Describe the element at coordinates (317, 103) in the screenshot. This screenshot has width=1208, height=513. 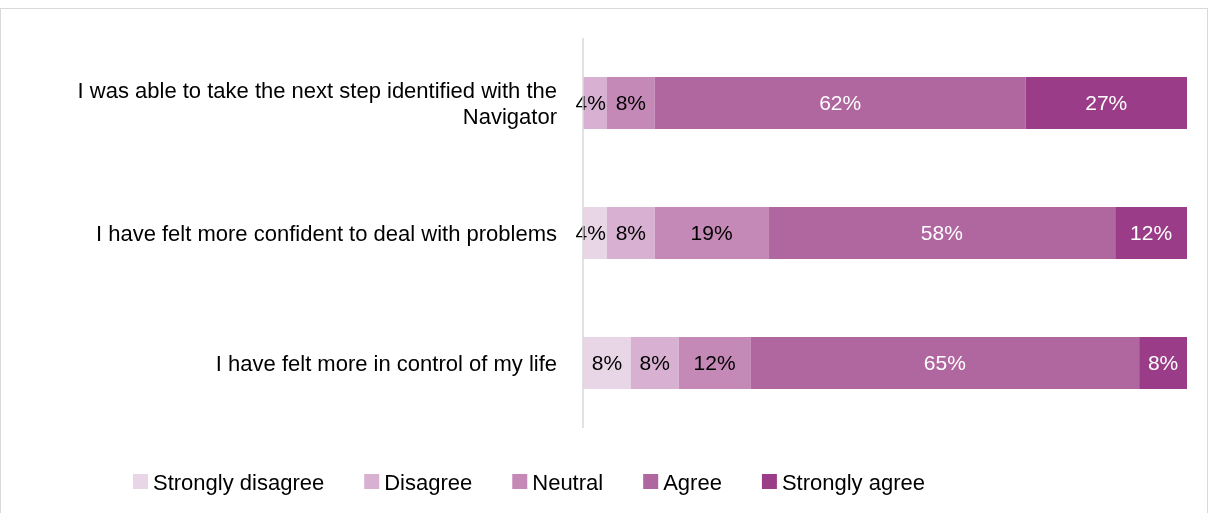
I see `y-tick-label: I was able to take the next step identified with the Navigator` at that location.